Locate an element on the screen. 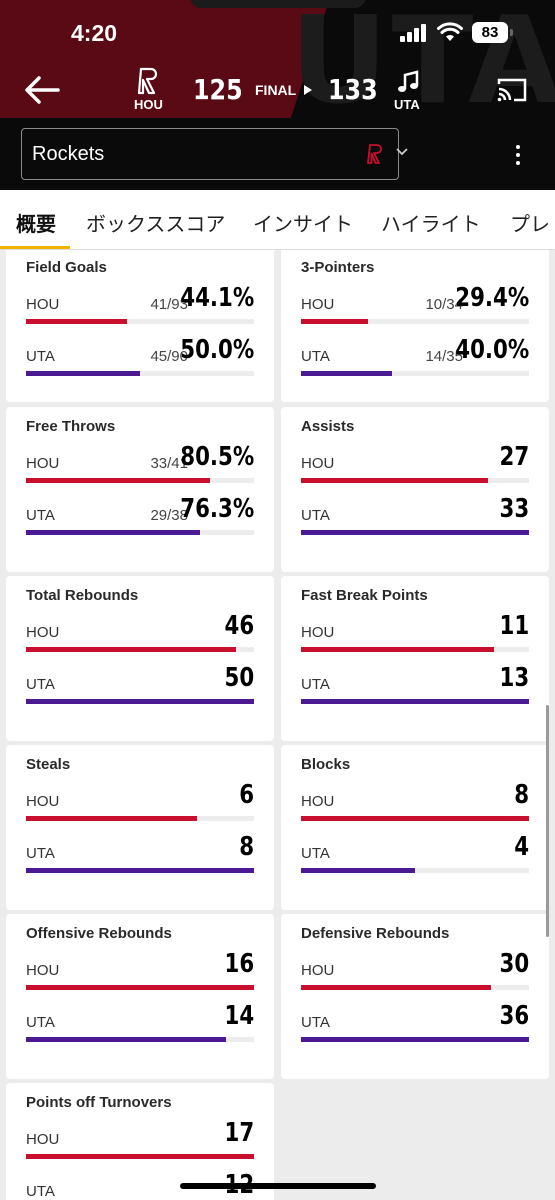  stat-card-title: Assists is located at coordinates (328, 426).